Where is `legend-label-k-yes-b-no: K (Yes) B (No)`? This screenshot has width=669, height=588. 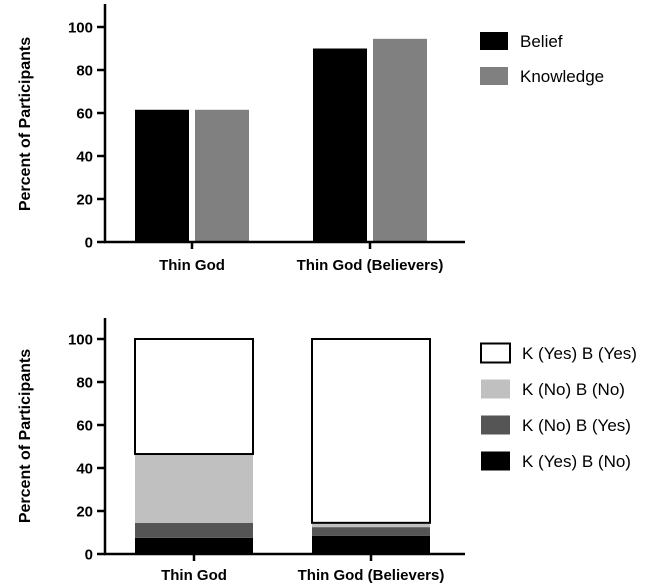
legend-label-k-yes-b-no: K (Yes) B (No) is located at coordinates (576, 461).